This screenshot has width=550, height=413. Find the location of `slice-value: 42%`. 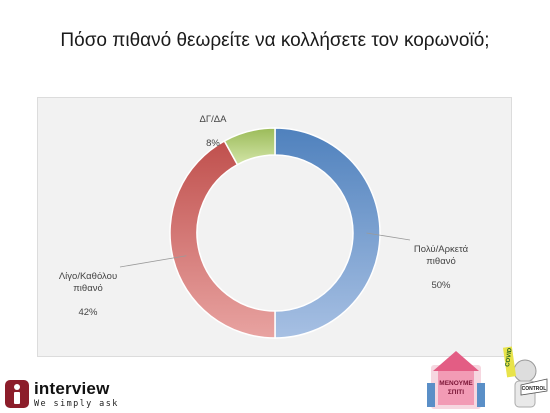

slice-value: 42% is located at coordinates (88, 312).